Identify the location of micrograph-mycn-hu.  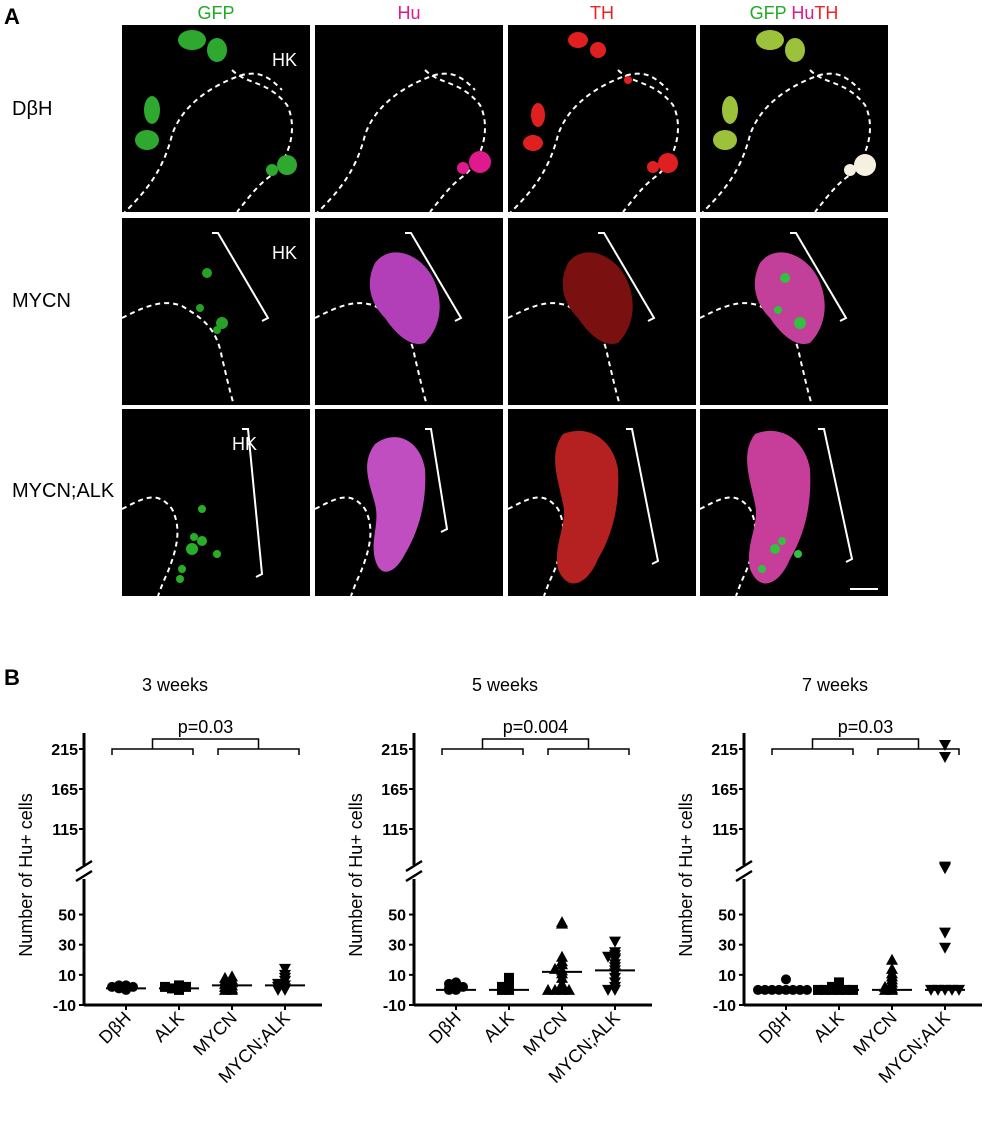
(409, 311).